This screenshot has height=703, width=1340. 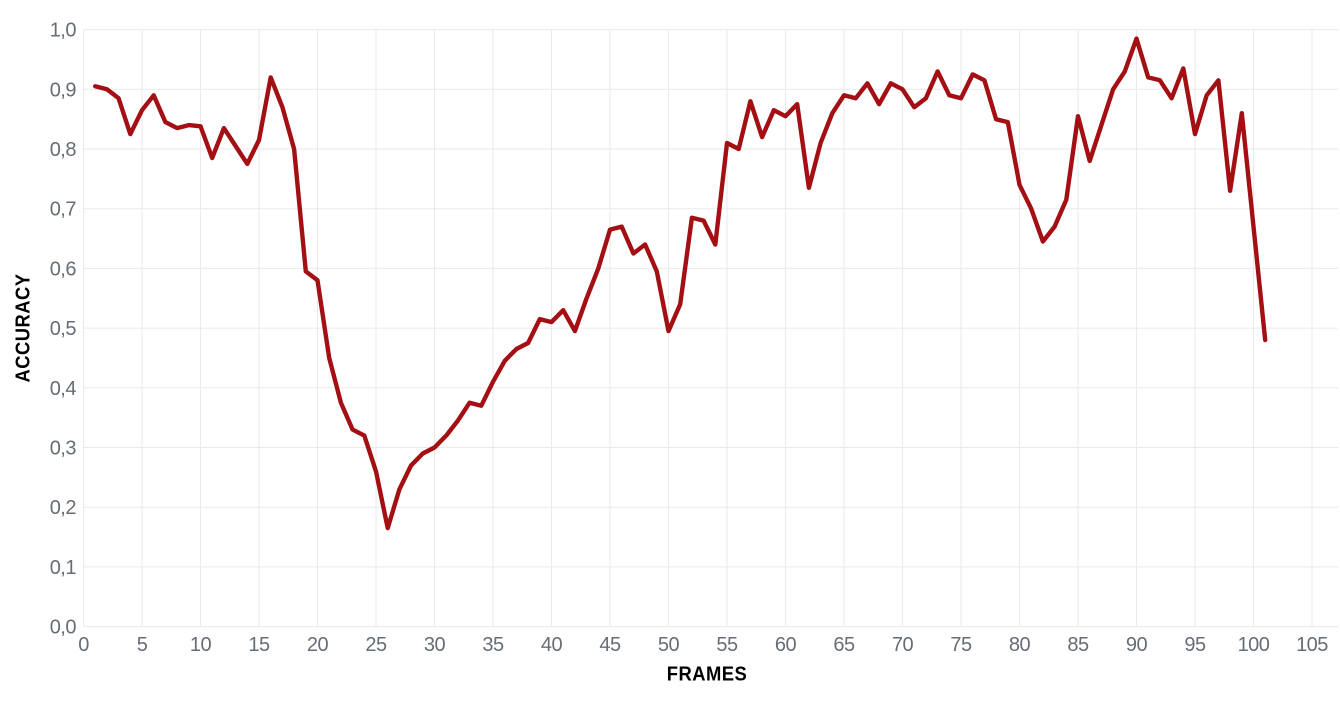 What do you see at coordinates (552, 645) in the screenshot?
I see `x-tick-label: 40` at bounding box center [552, 645].